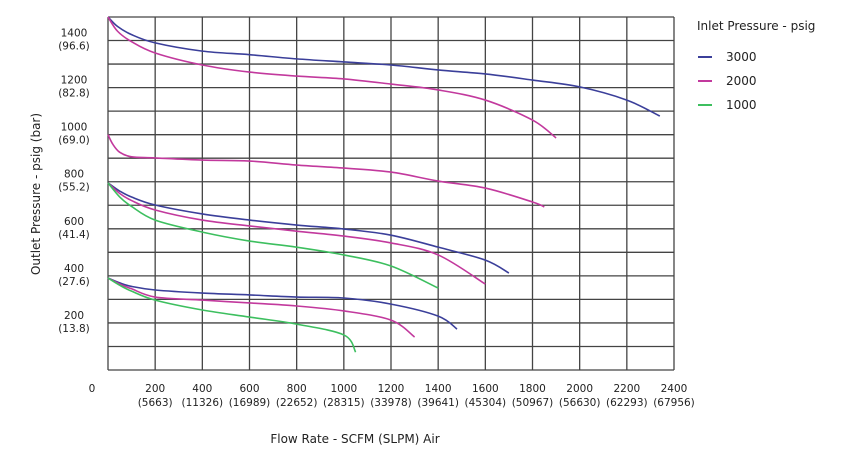 This screenshot has width=850, height=458. I want to click on x-tick-sublabel: (28315), so click(344, 403).